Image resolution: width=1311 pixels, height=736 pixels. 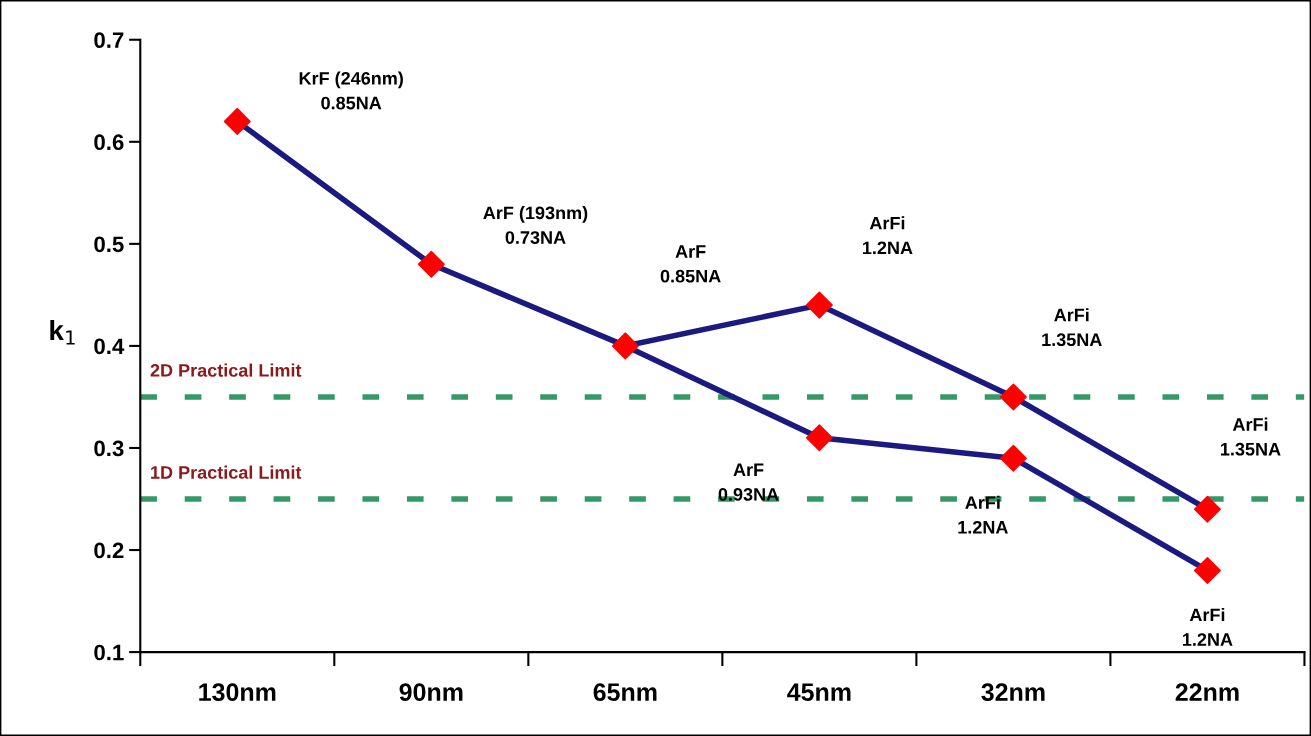 What do you see at coordinates (1013, 692) in the screenshot?
I see `x-tick-label: 32nm` at bounding box center [1013, 692].